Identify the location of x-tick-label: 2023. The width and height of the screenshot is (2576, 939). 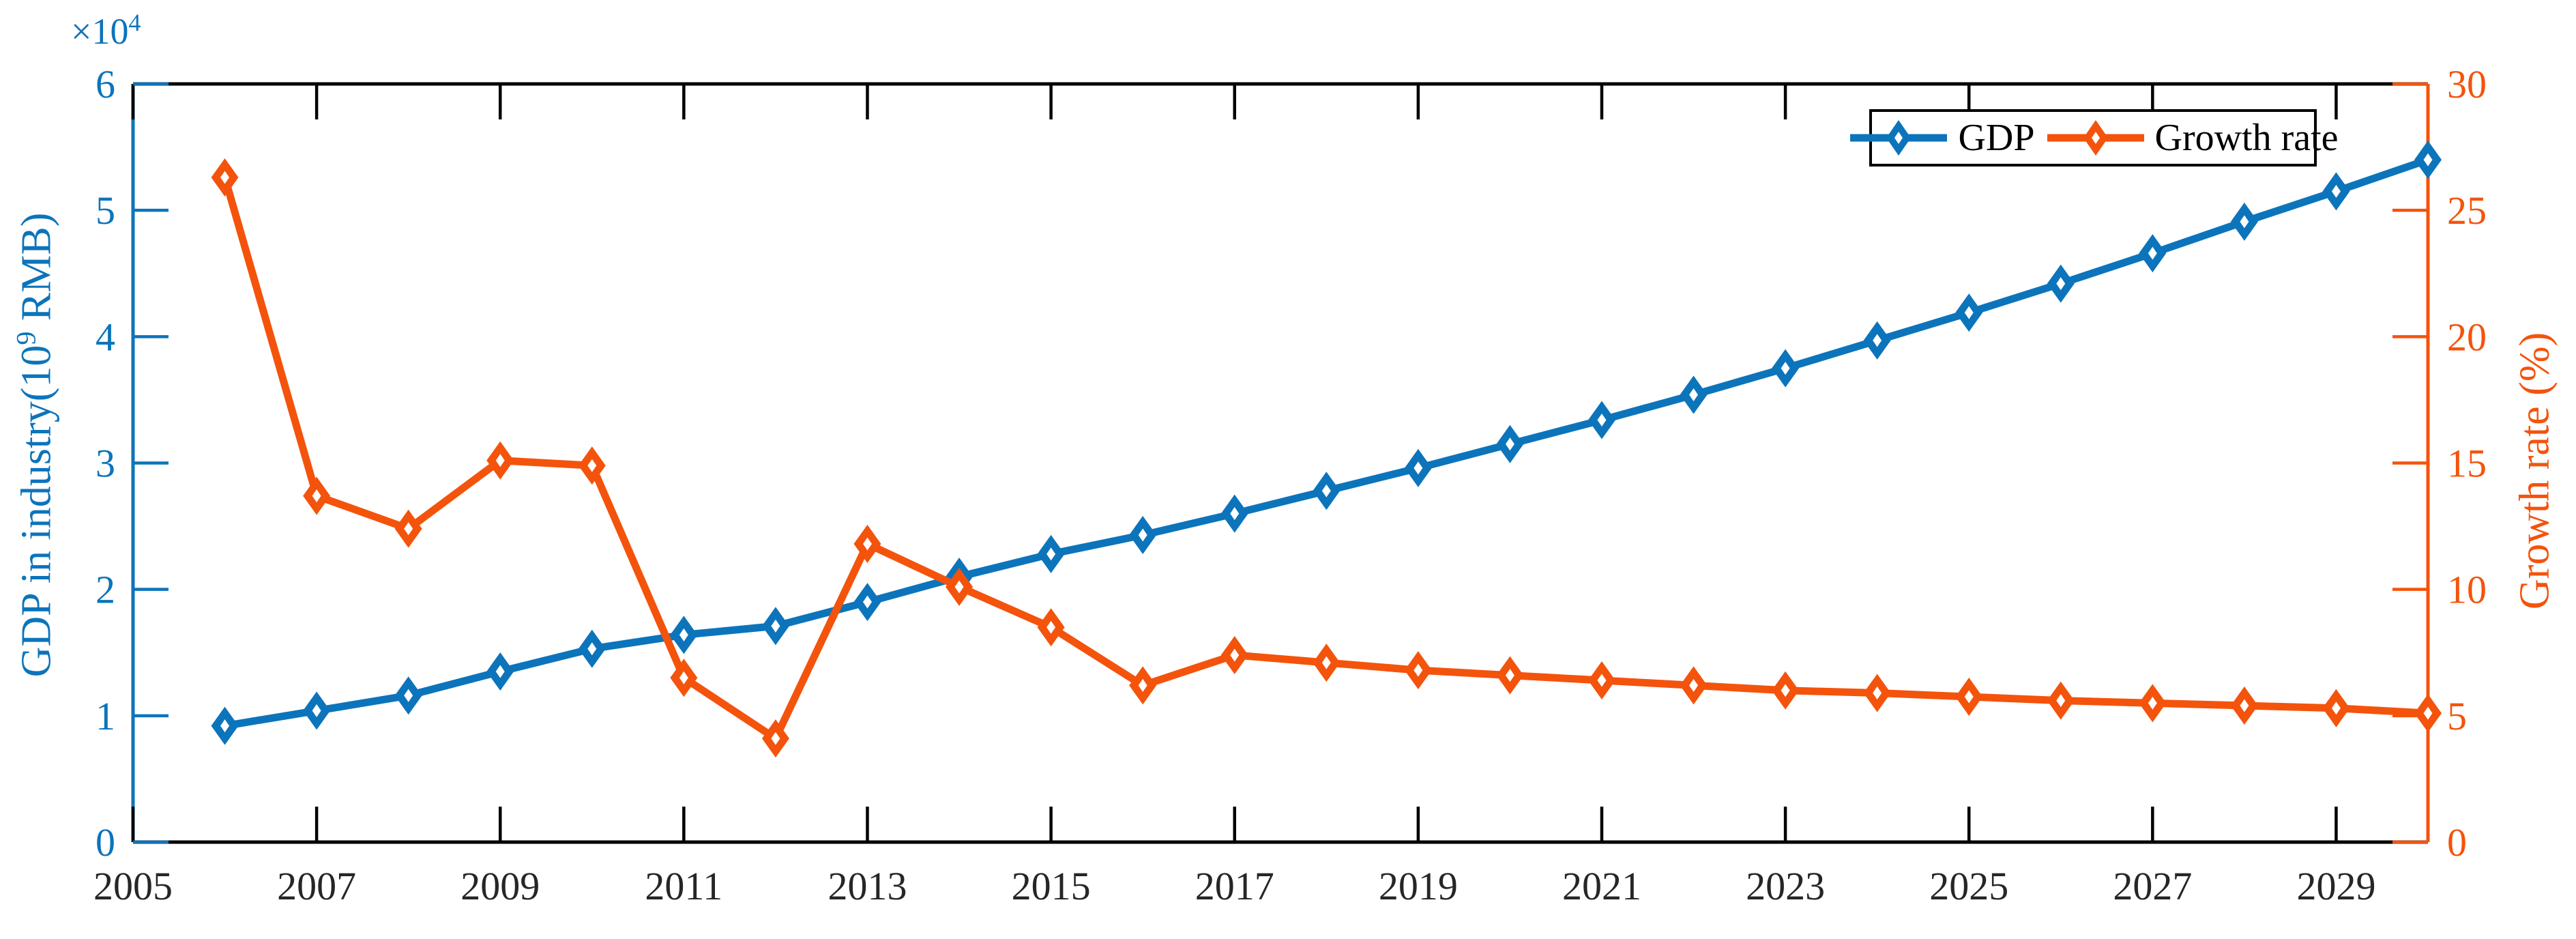
(1786, 886).